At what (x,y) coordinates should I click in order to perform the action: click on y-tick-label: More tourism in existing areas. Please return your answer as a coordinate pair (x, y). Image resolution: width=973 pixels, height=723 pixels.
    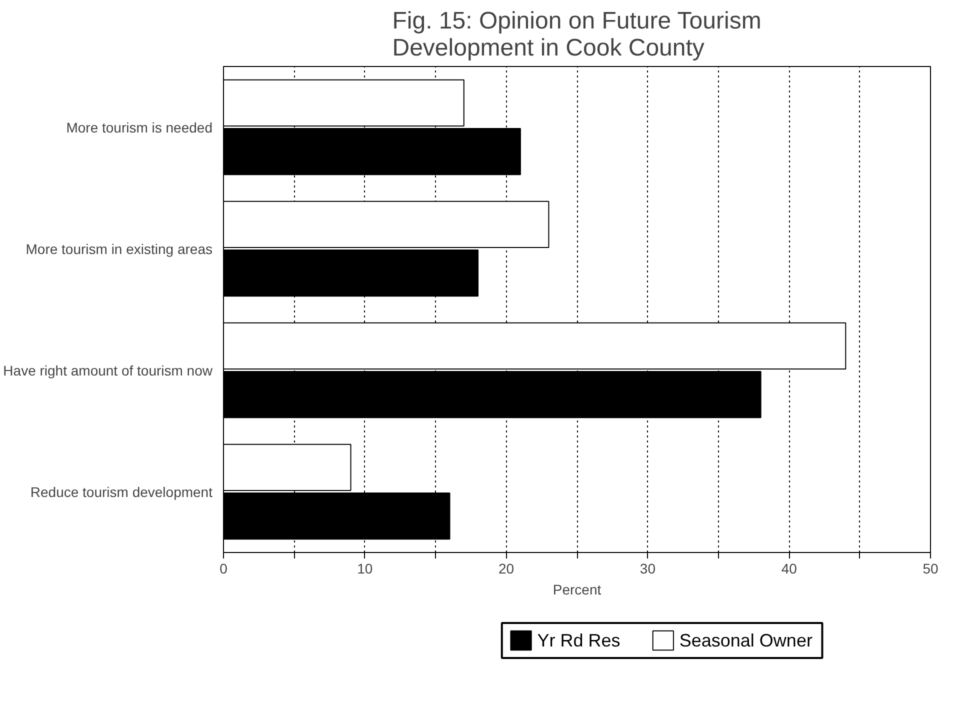
    Looking at the image, I should click on (119, 248).